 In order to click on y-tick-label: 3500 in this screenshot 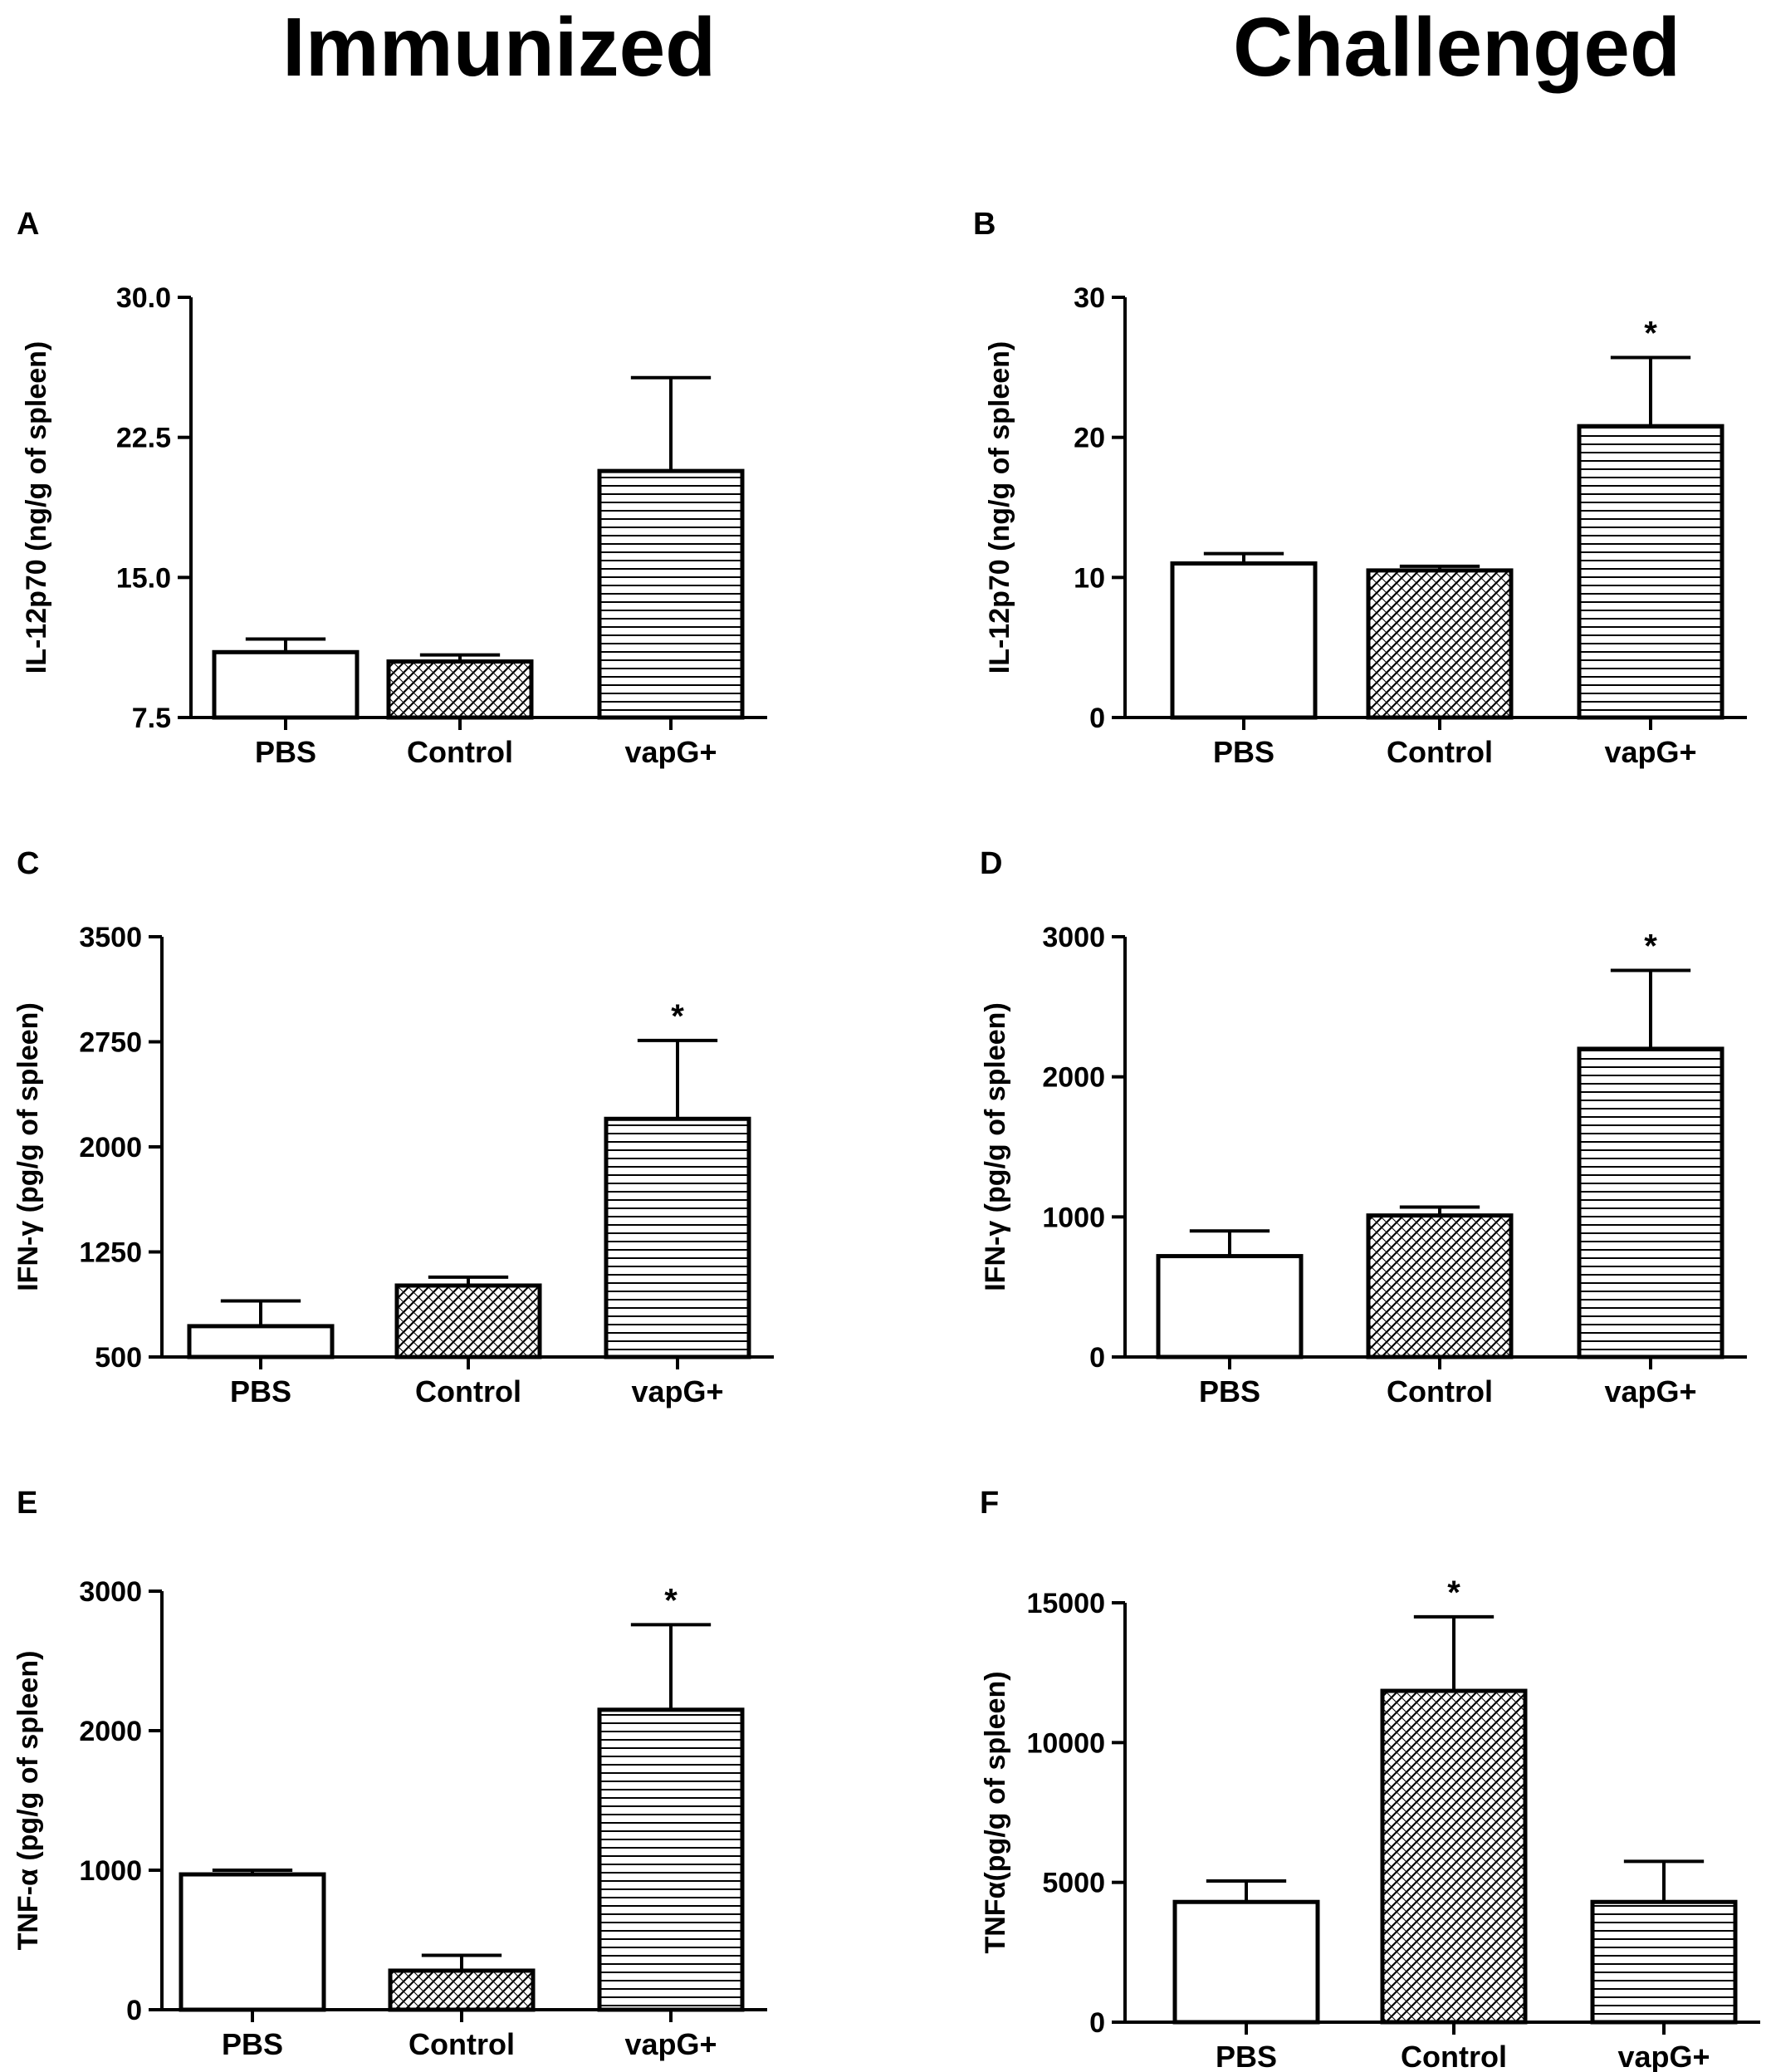, I will do `click(111, 937)`.